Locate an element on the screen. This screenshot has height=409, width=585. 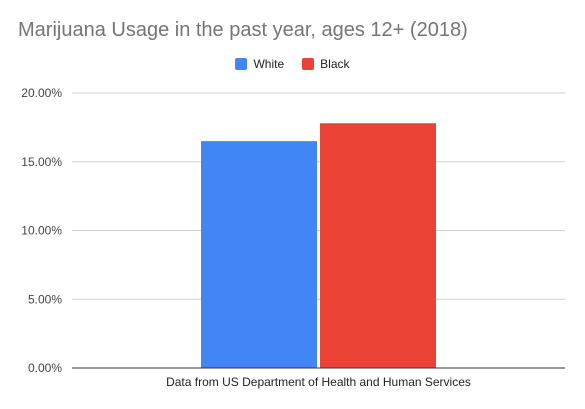
legend-label-black: Black is located at coordinates (335, 64).